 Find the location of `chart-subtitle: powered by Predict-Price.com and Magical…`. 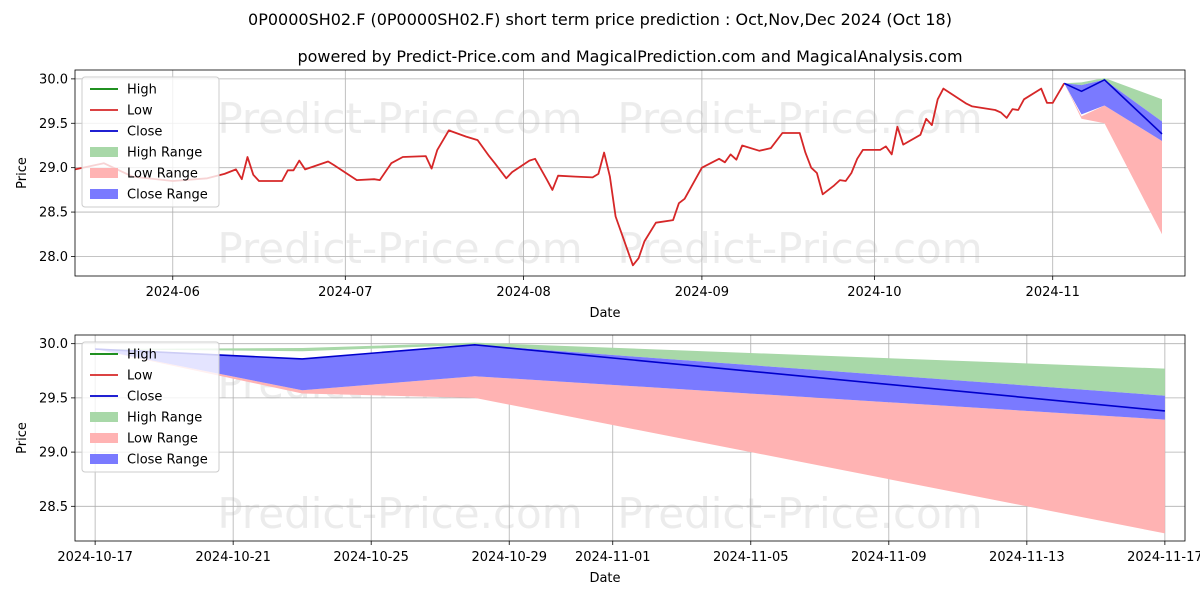

chart-subtitle: powered by Predict-Price.com and Magical… is located at coordinates (629, 56).